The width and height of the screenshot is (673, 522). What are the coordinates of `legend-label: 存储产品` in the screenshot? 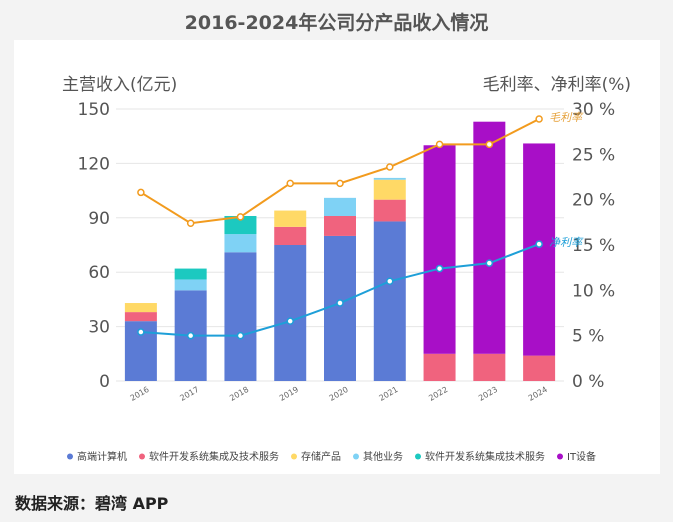 It's located at (321, 456).